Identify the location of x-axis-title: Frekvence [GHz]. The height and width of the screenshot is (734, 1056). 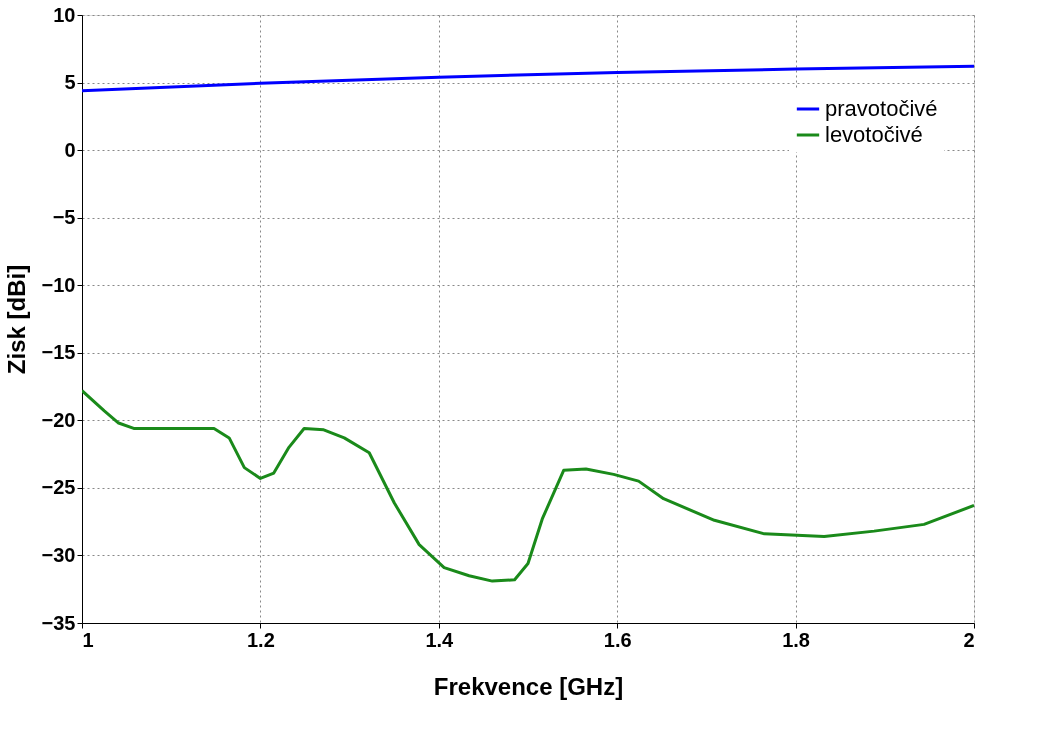
(528, 686).